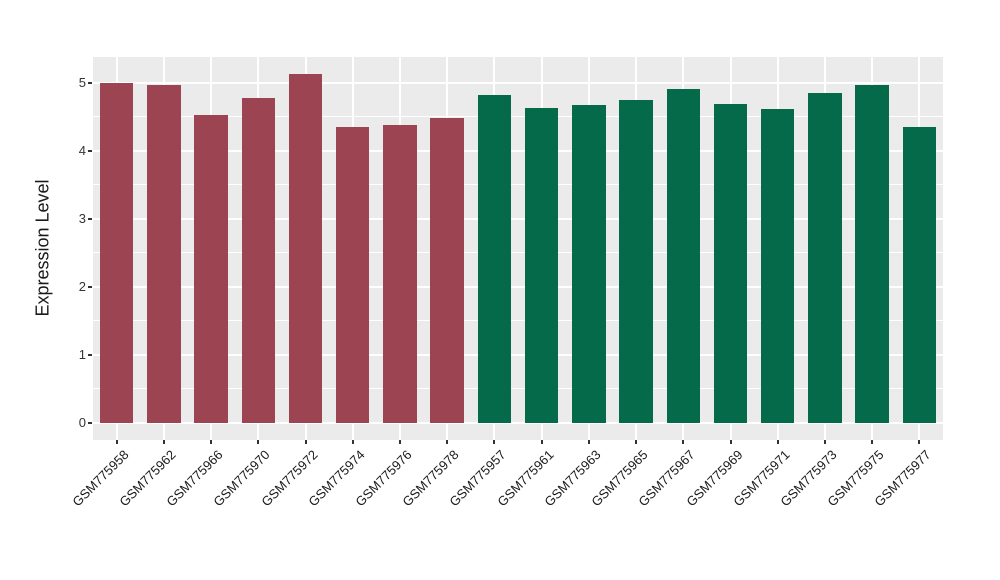  What do you see at coordinates (42, 248) in the screenshot?
I see `y-axis-title: Expression Level` at bounding box center [42, 248].